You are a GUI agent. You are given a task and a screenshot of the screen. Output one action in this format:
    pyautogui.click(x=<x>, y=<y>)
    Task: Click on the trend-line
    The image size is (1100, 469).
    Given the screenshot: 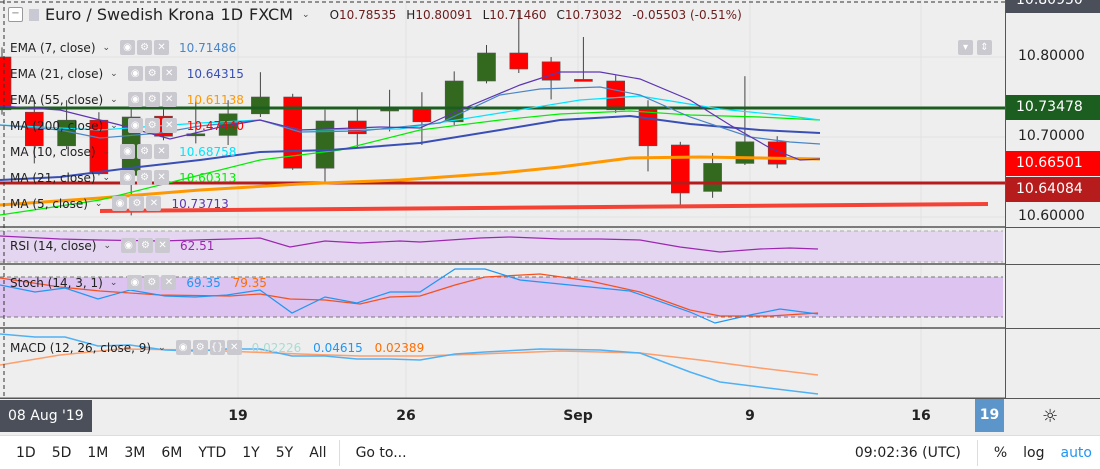 What is the action you would take?
    pyautogui.click(x=544, y=207)
    